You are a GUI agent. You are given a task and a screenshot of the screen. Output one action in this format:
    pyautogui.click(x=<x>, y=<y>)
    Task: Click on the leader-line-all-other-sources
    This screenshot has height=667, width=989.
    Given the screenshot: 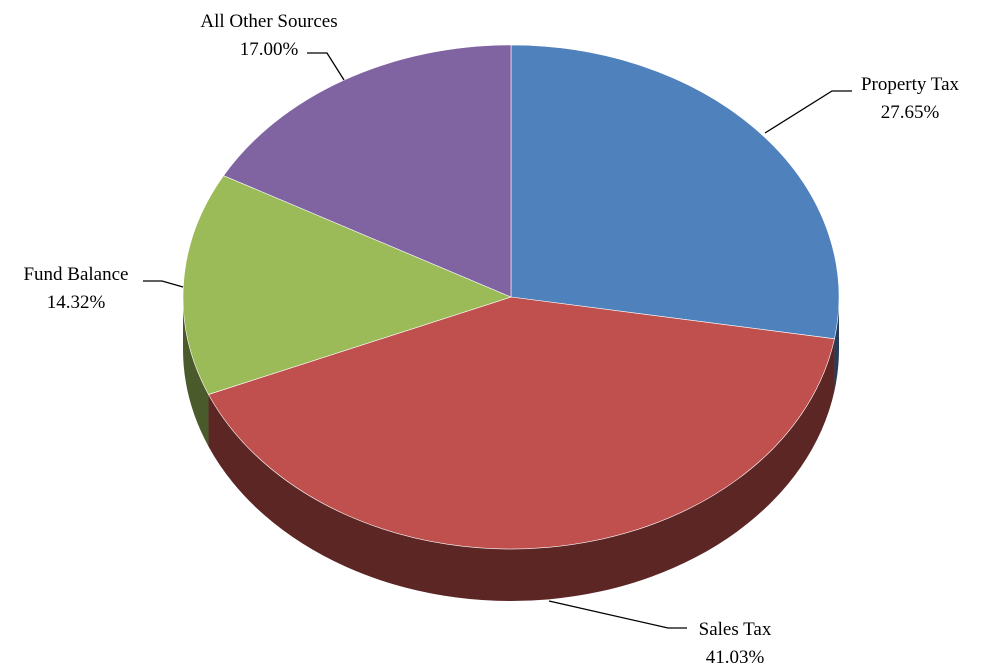 What is the action you would take?
    pyautogui.click(x=326, y=66)
    